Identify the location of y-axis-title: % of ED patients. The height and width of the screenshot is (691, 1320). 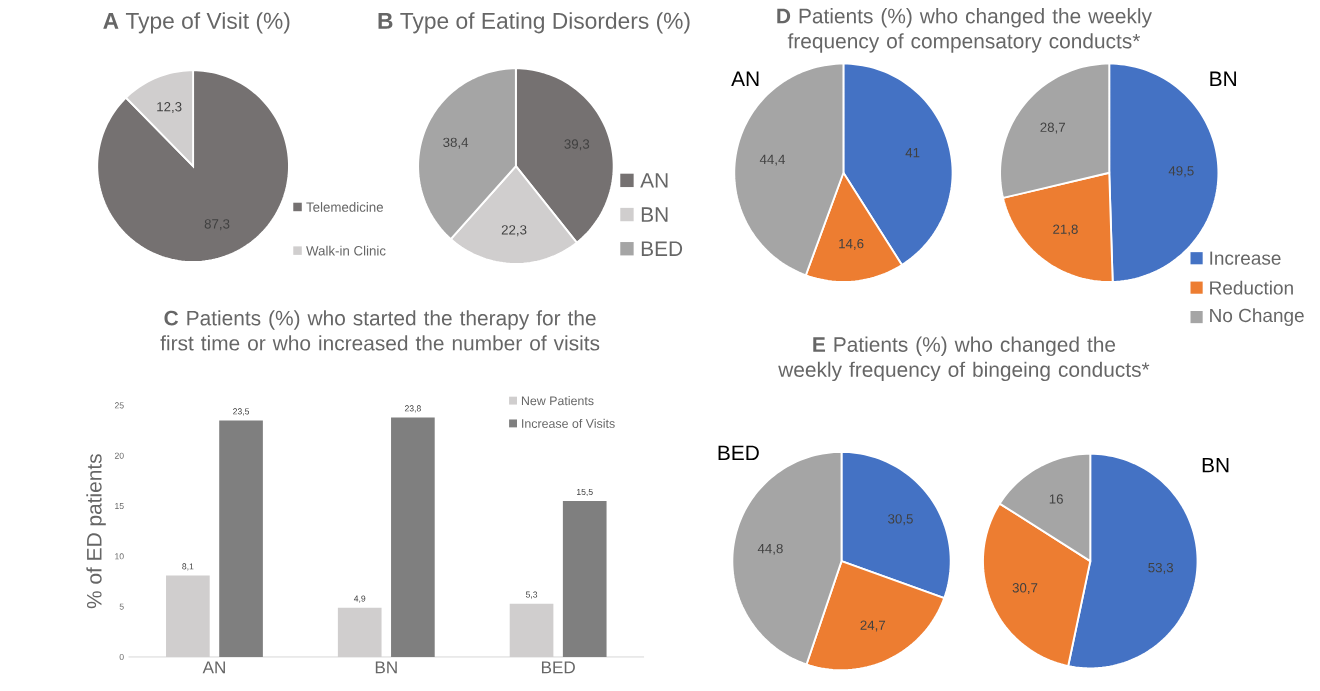
(96, 531).